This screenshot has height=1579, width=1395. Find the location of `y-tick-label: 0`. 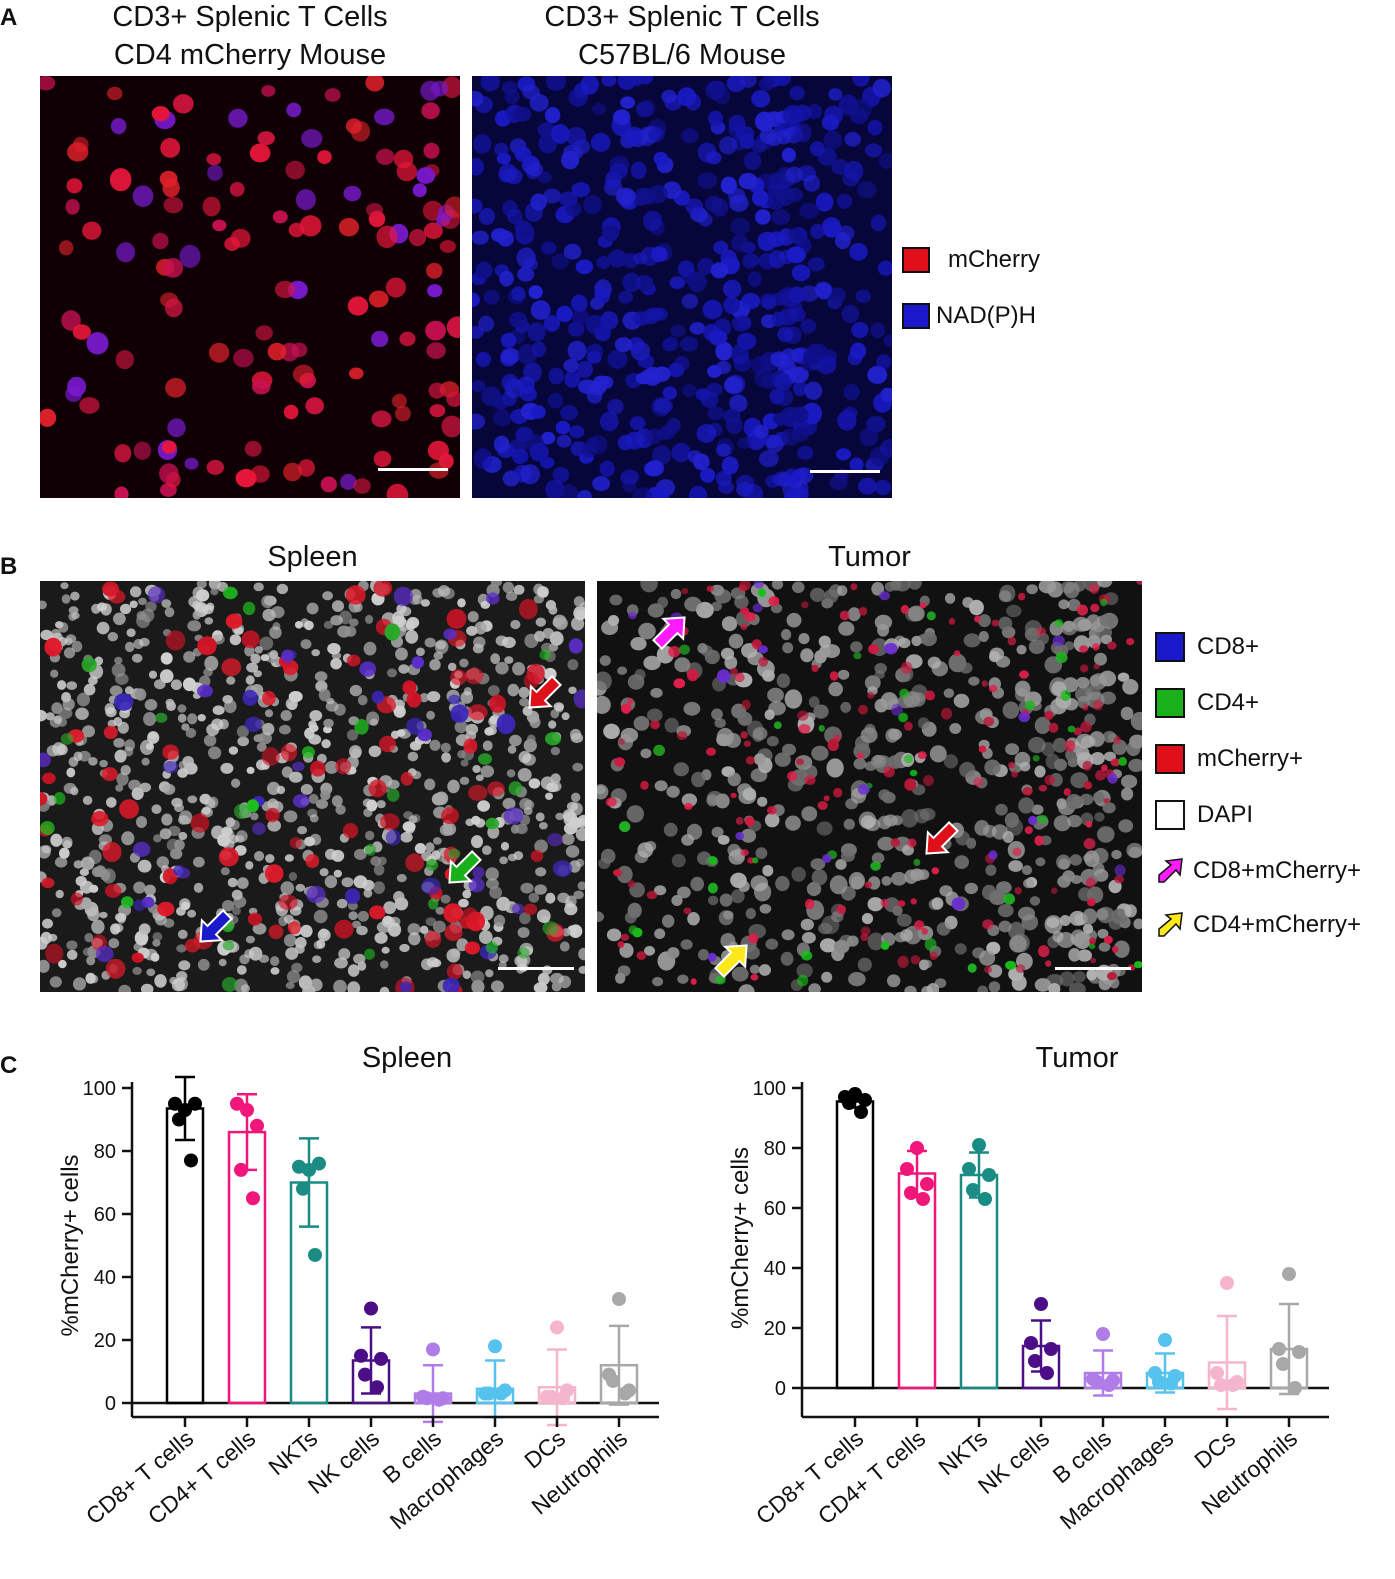

y-tick-label: 0 is located at coordinates (780, 1389).